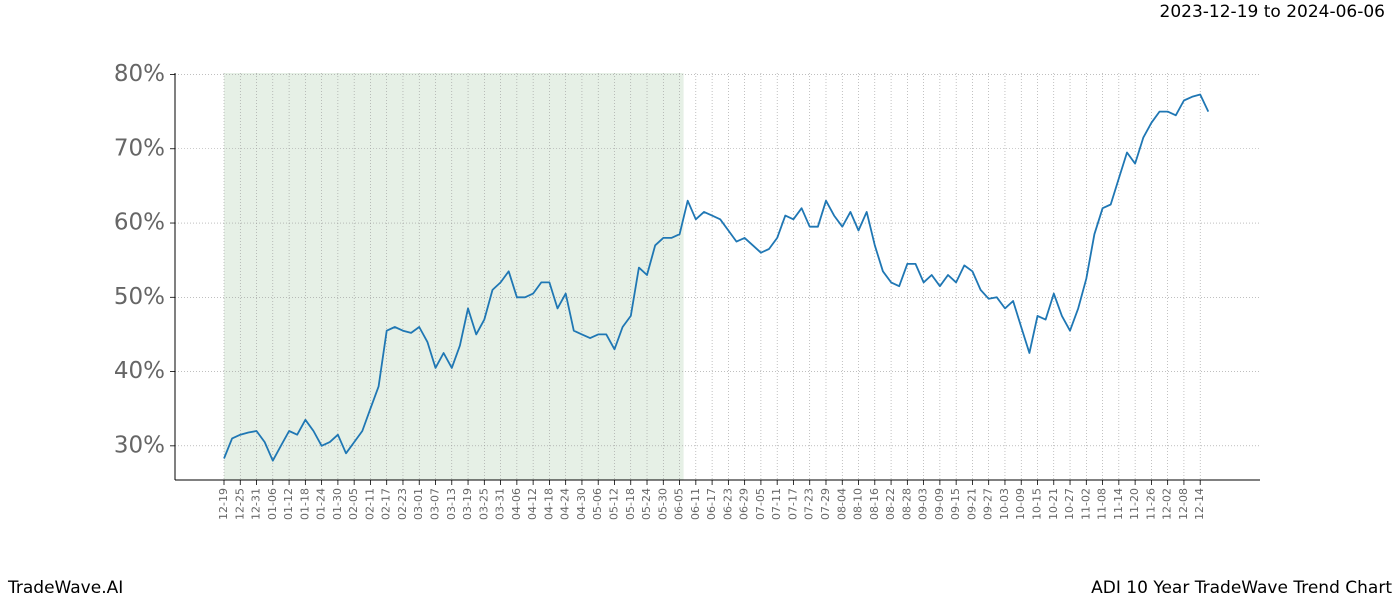  Describe the element at coordinates (1134, 504) in the screenshot. I see `x-tick-label: 11-20` at that location.